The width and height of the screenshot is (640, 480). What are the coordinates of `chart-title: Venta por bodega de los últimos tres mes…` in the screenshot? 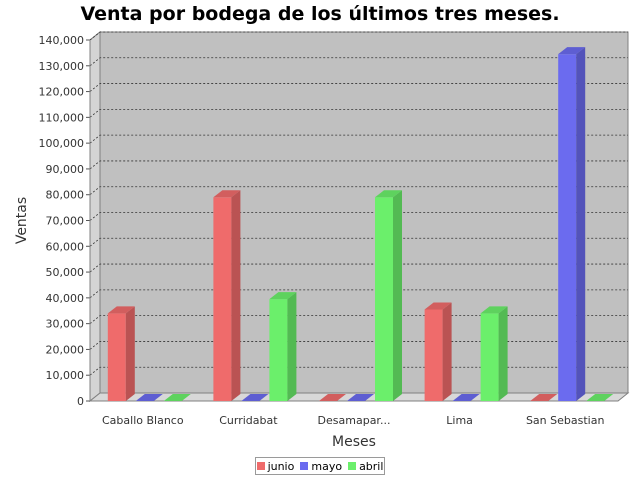 It's located at (320, 14).